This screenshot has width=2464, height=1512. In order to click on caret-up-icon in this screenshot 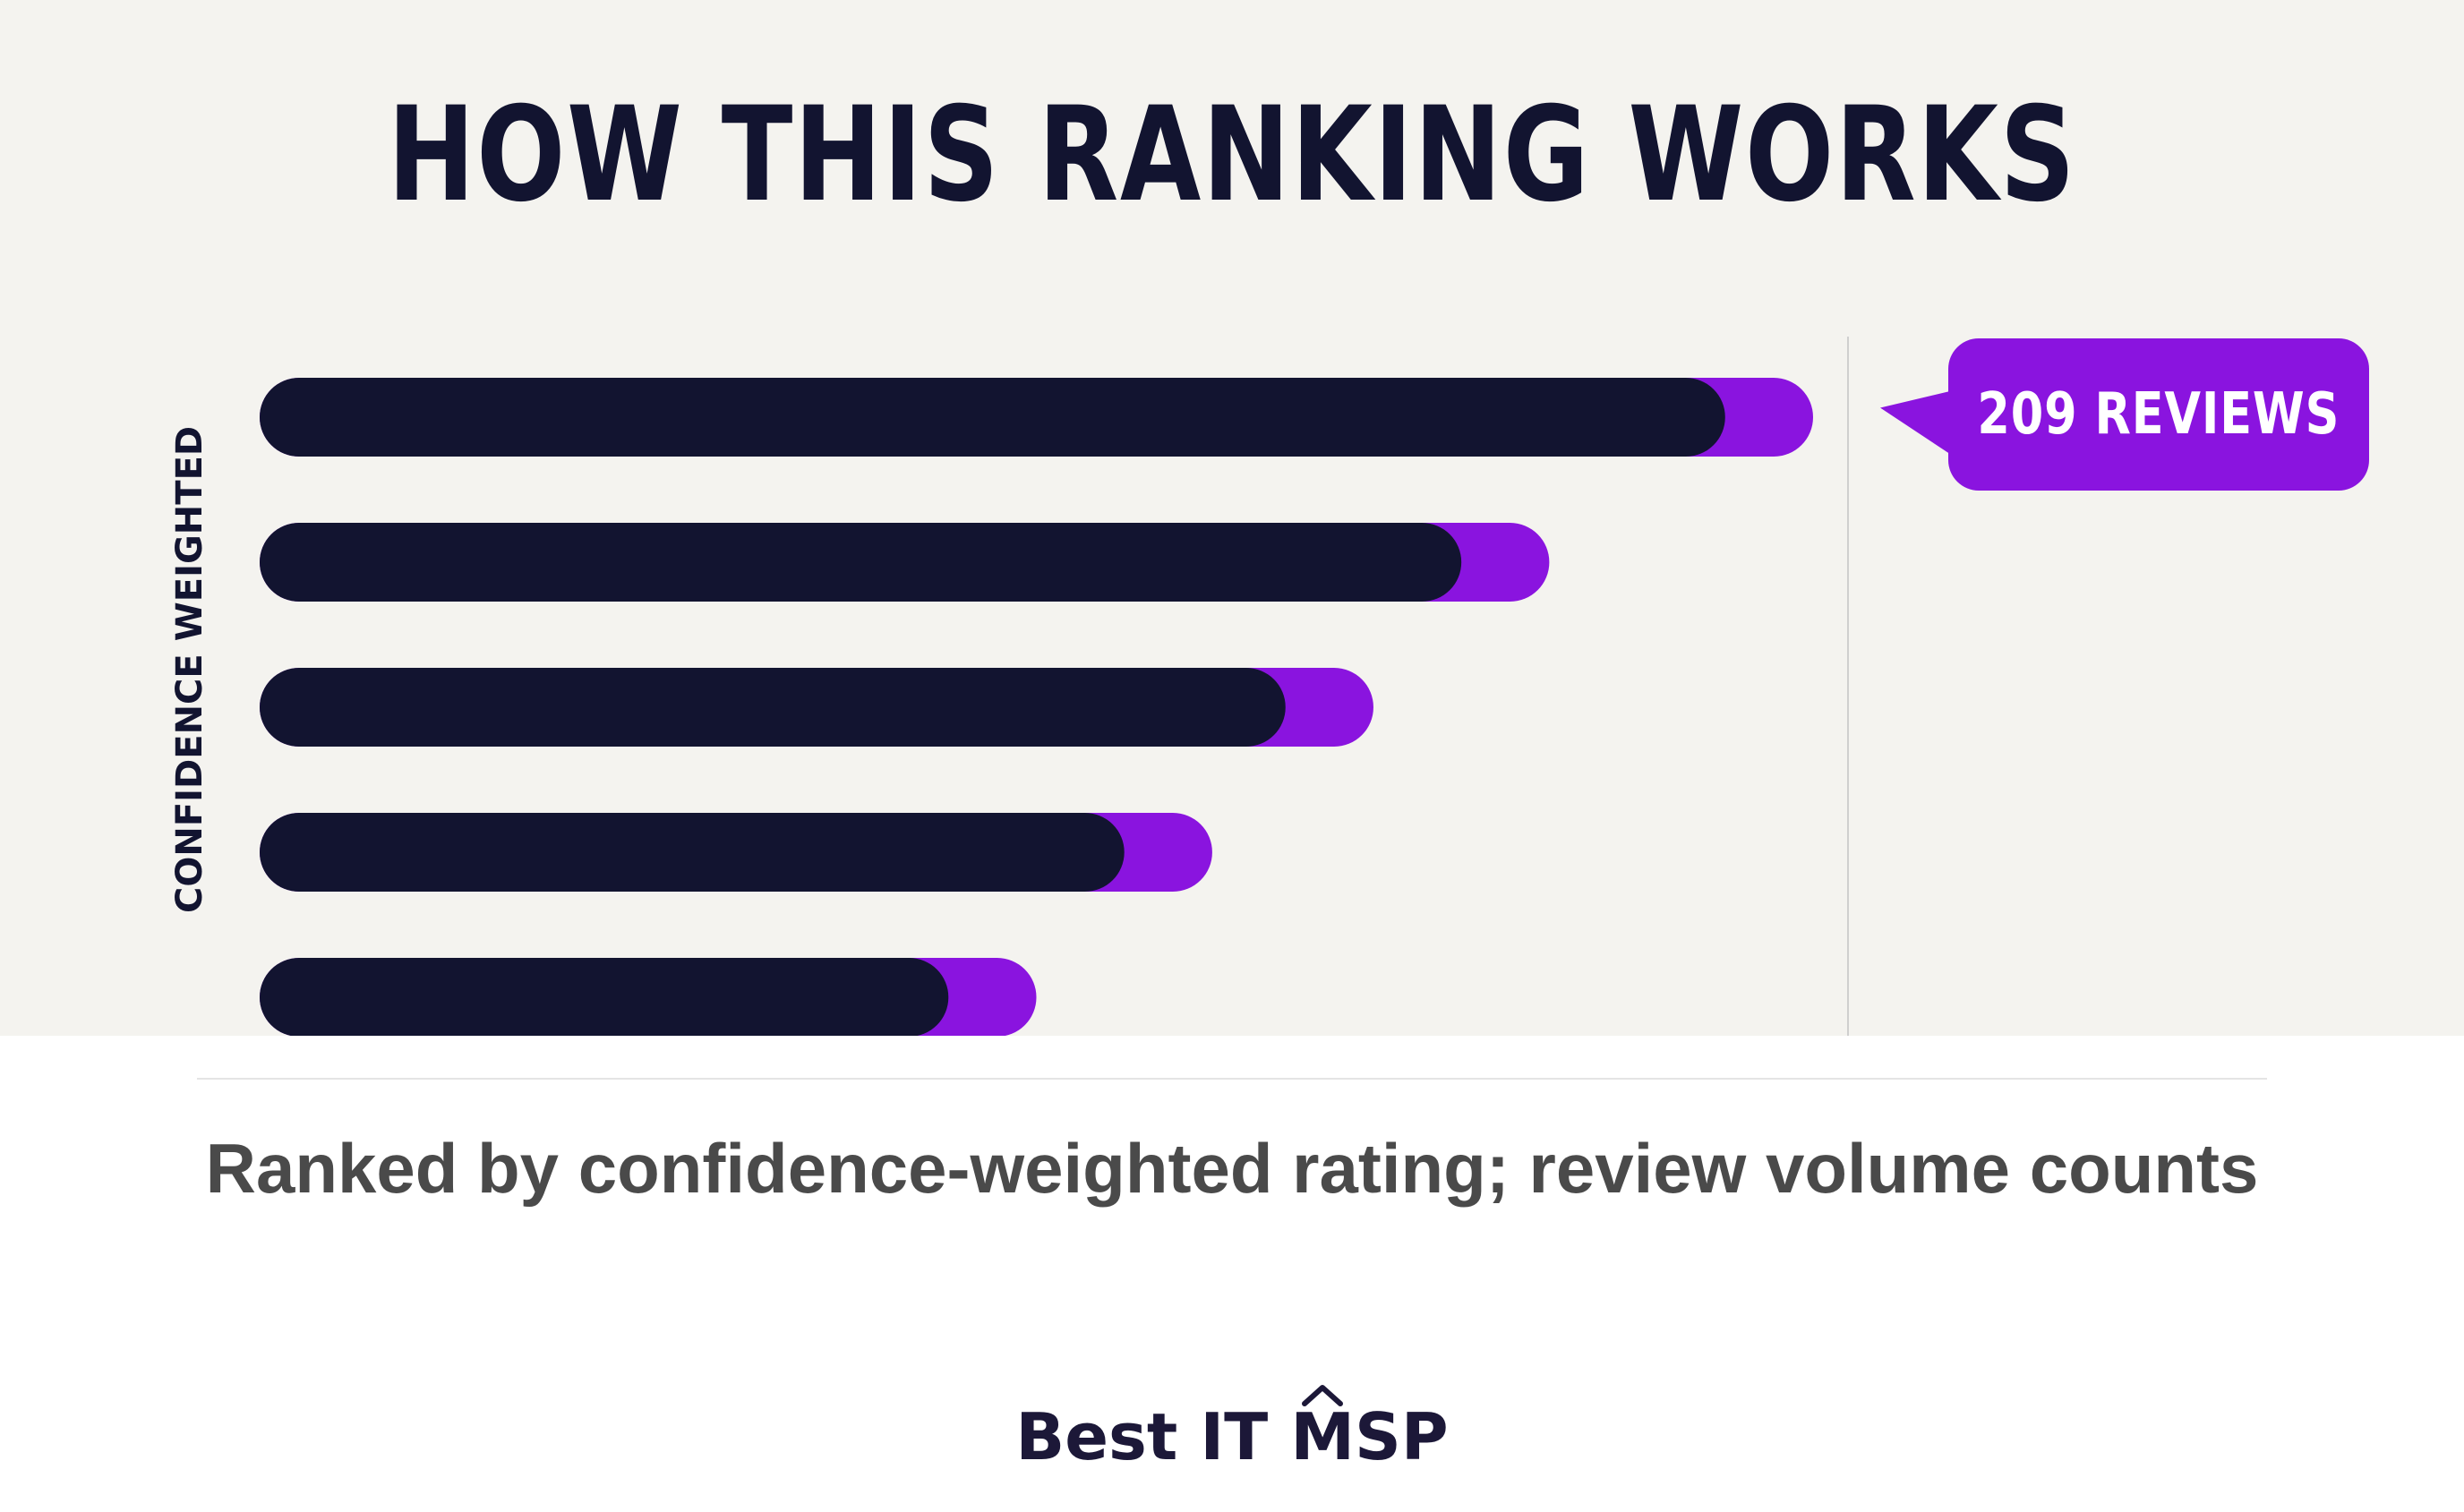, I will do `click(1323, 1395)`.